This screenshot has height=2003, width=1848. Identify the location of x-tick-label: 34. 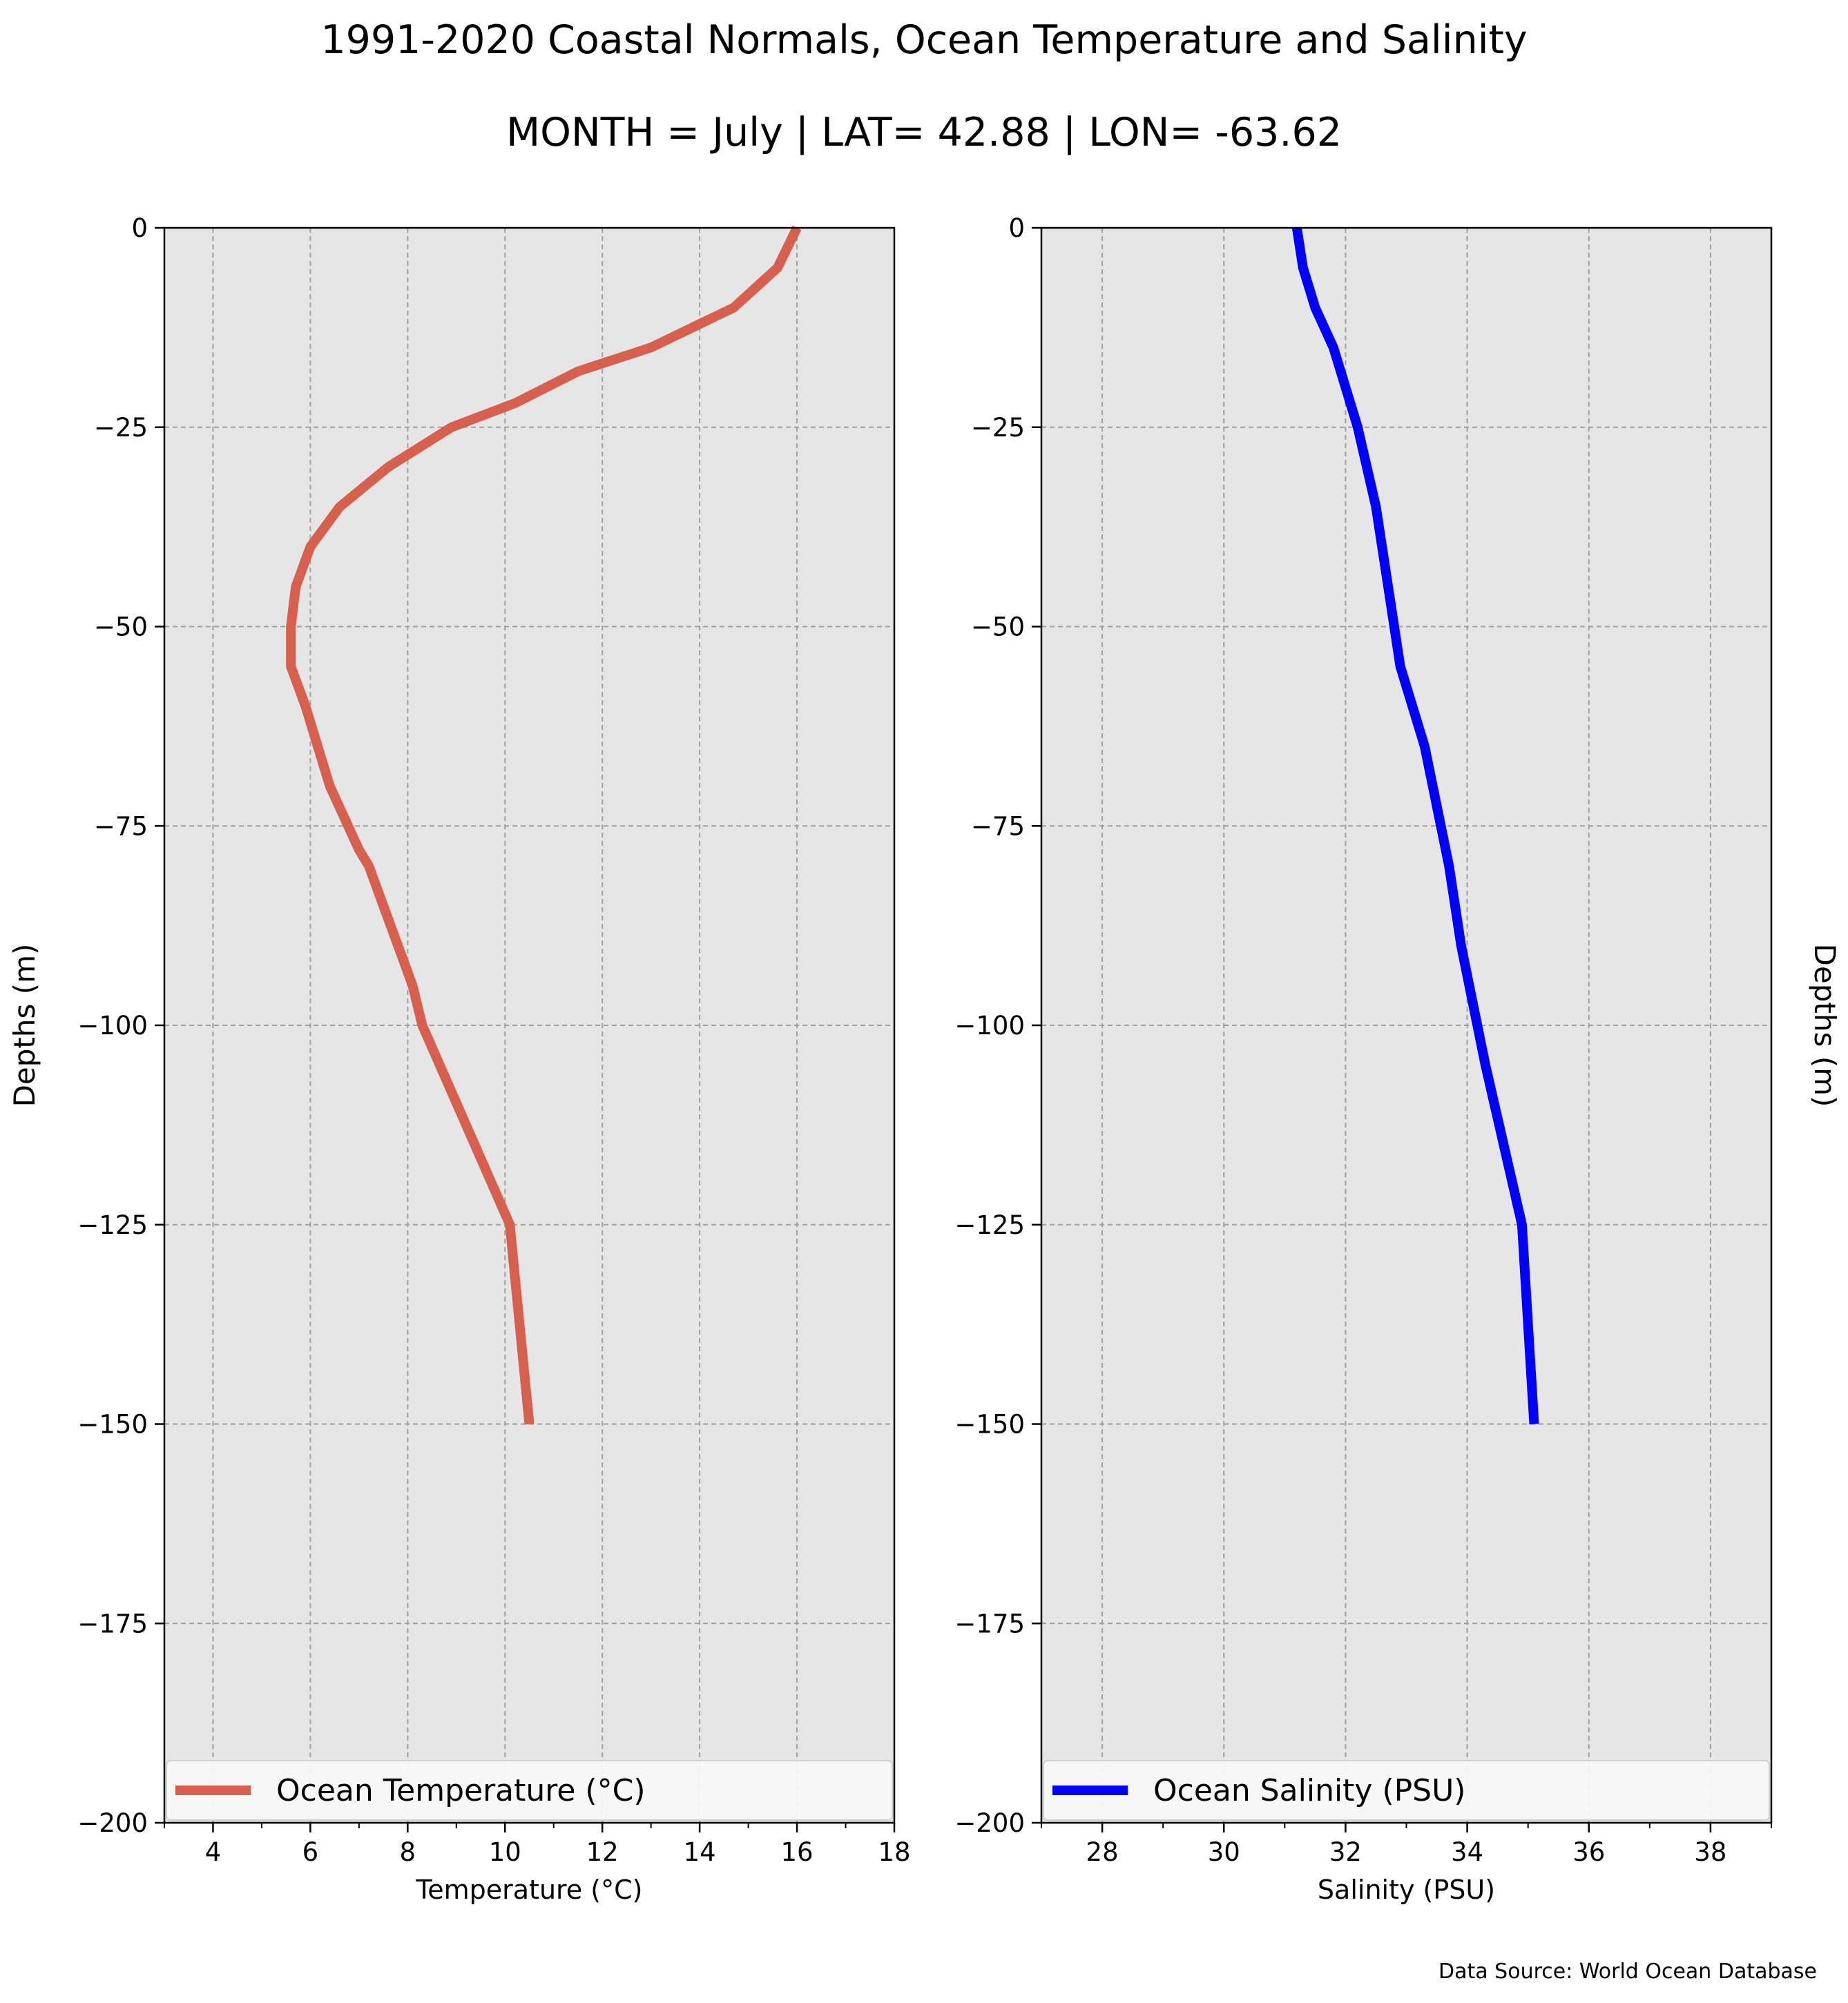
(1467, 1852).